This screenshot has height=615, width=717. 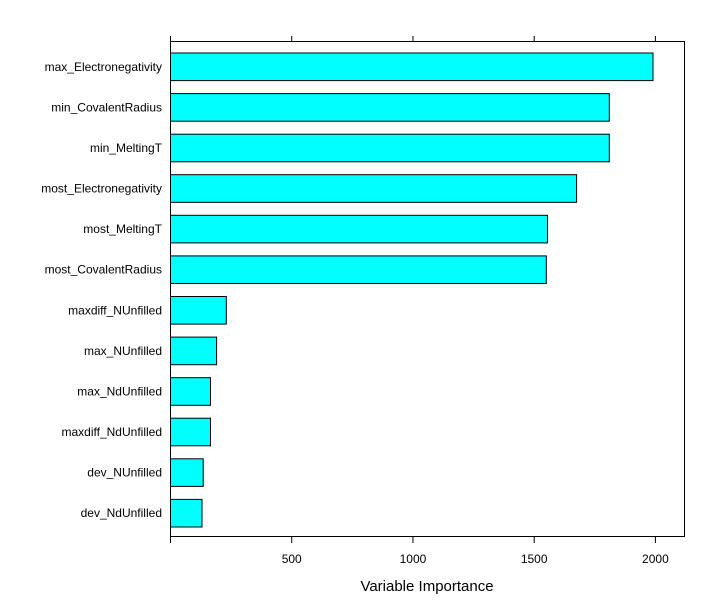 I want to click on bar-min_CovalentRadius, so click(x=390, y=107).